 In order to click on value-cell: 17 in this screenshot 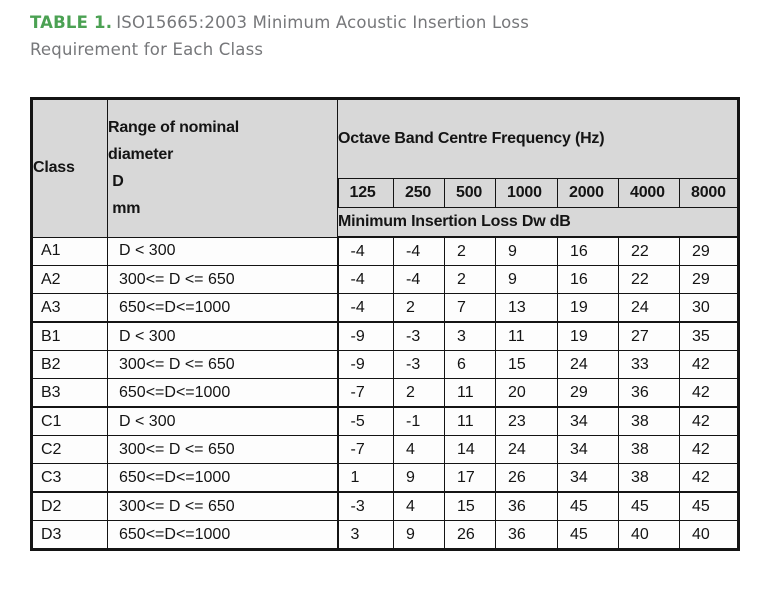, I will do `click(470, 478)`.